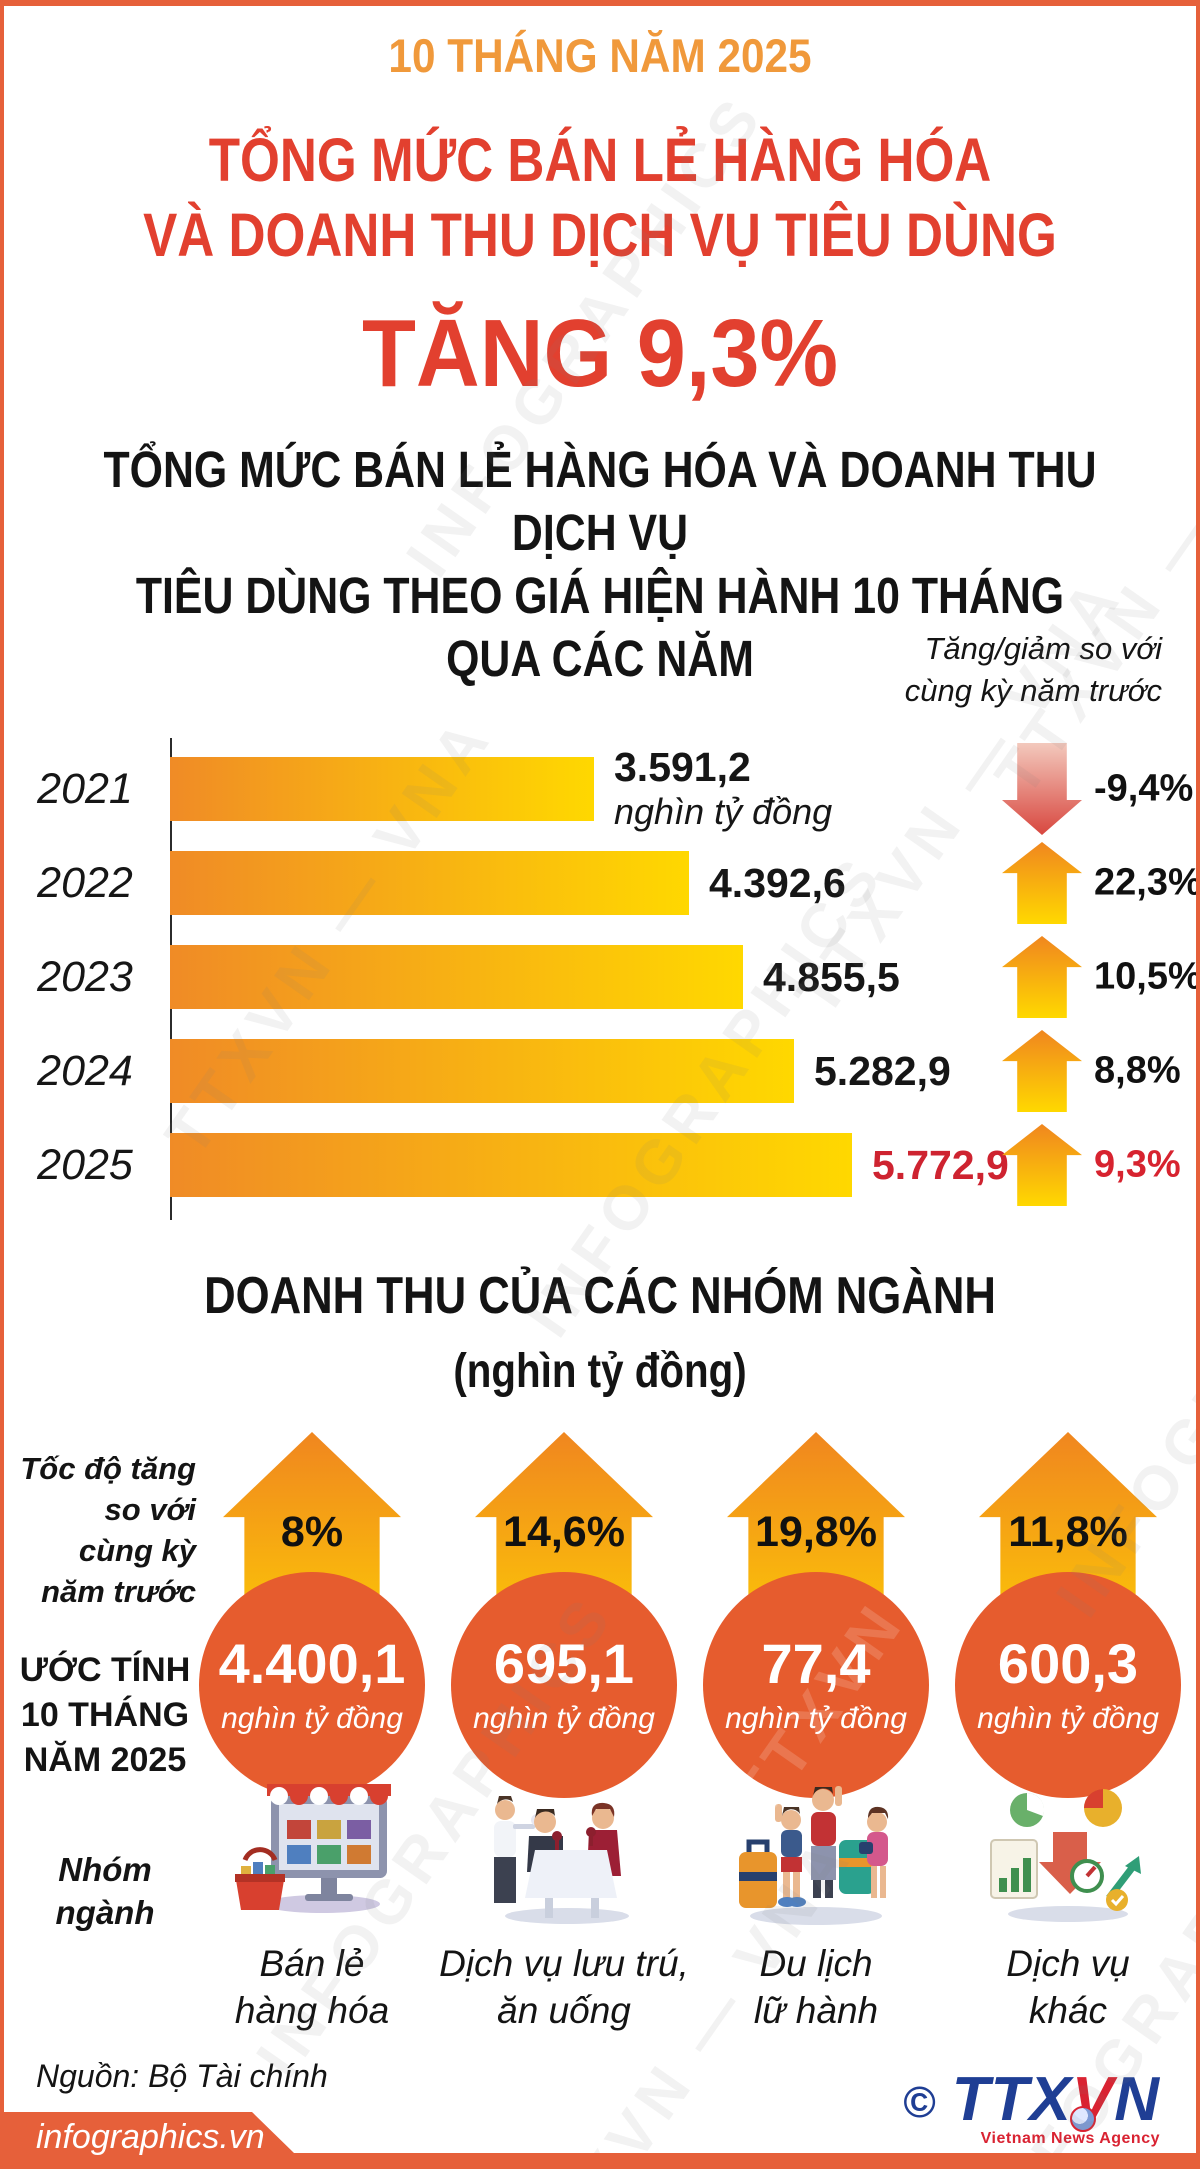  I want to click on value-number: 4.855,5, so click(831, 977).